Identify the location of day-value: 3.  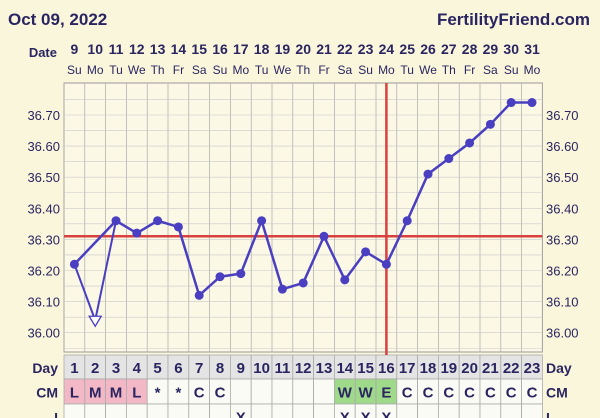
(116, 368).